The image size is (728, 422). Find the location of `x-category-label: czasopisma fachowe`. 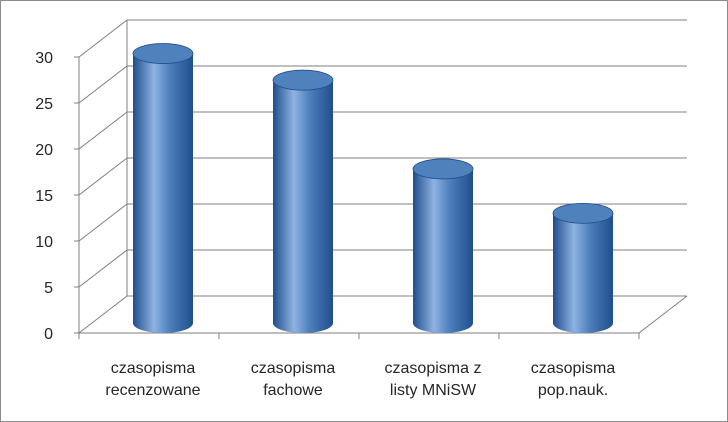

x-category-label: czasopisma fachowe is located at coordinates (293, 379).